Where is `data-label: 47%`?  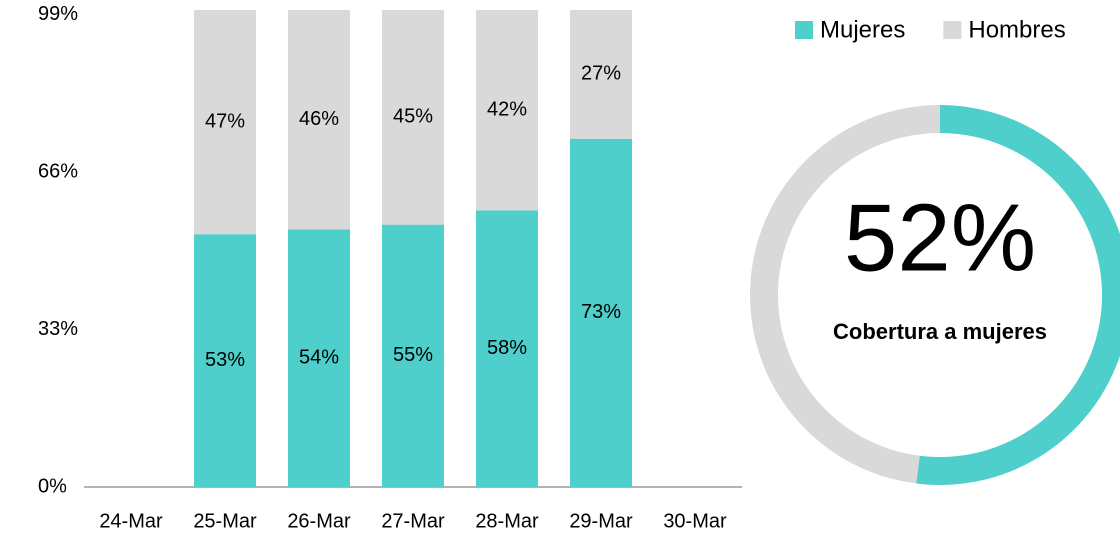 data-label: 47% is located at coordinates (225, 121).